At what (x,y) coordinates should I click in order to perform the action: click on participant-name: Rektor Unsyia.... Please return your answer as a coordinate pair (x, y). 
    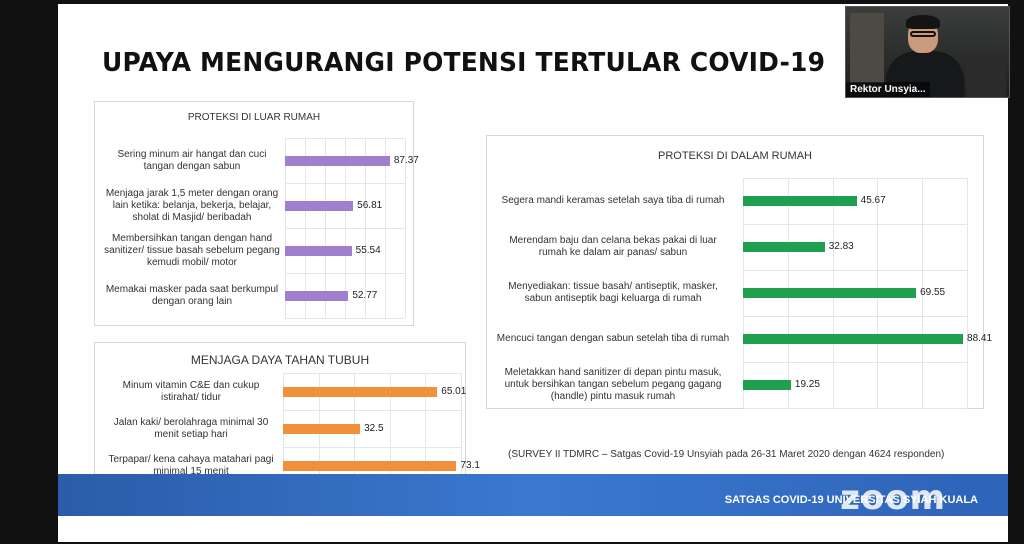
    Looking at the image, I should click on (888, 89).